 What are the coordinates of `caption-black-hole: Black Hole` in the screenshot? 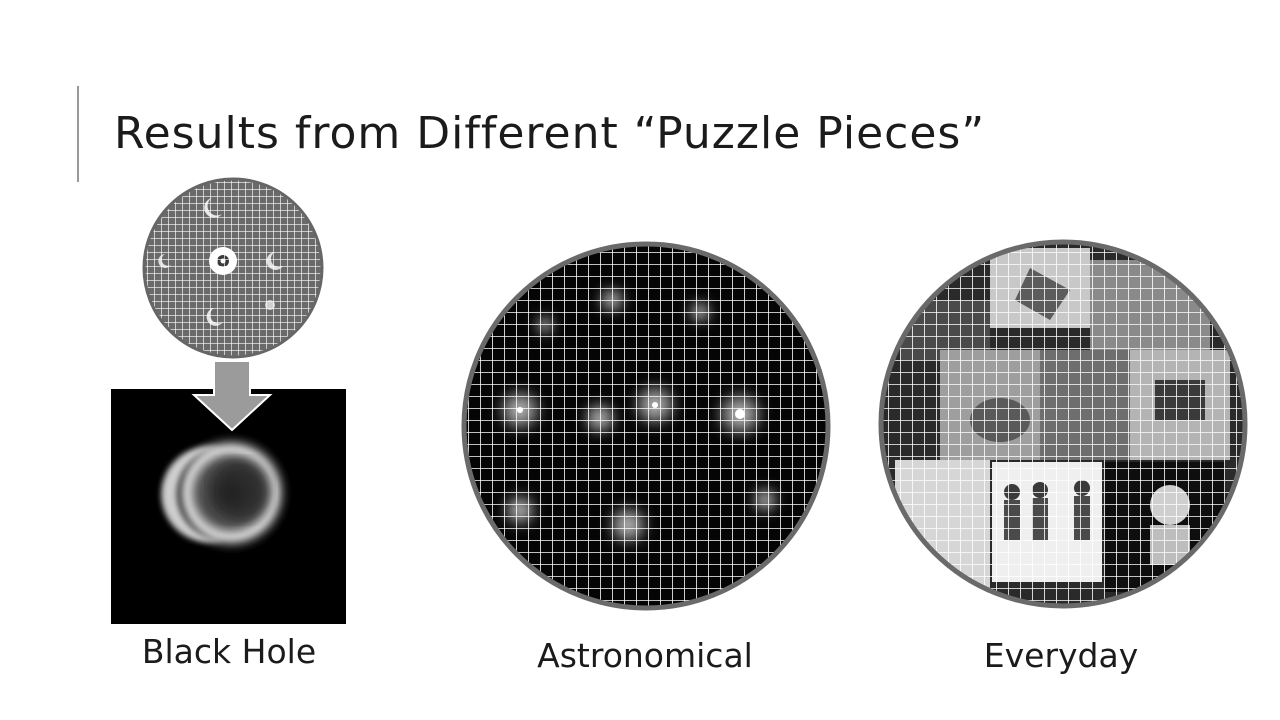 It's located at (229, 651).